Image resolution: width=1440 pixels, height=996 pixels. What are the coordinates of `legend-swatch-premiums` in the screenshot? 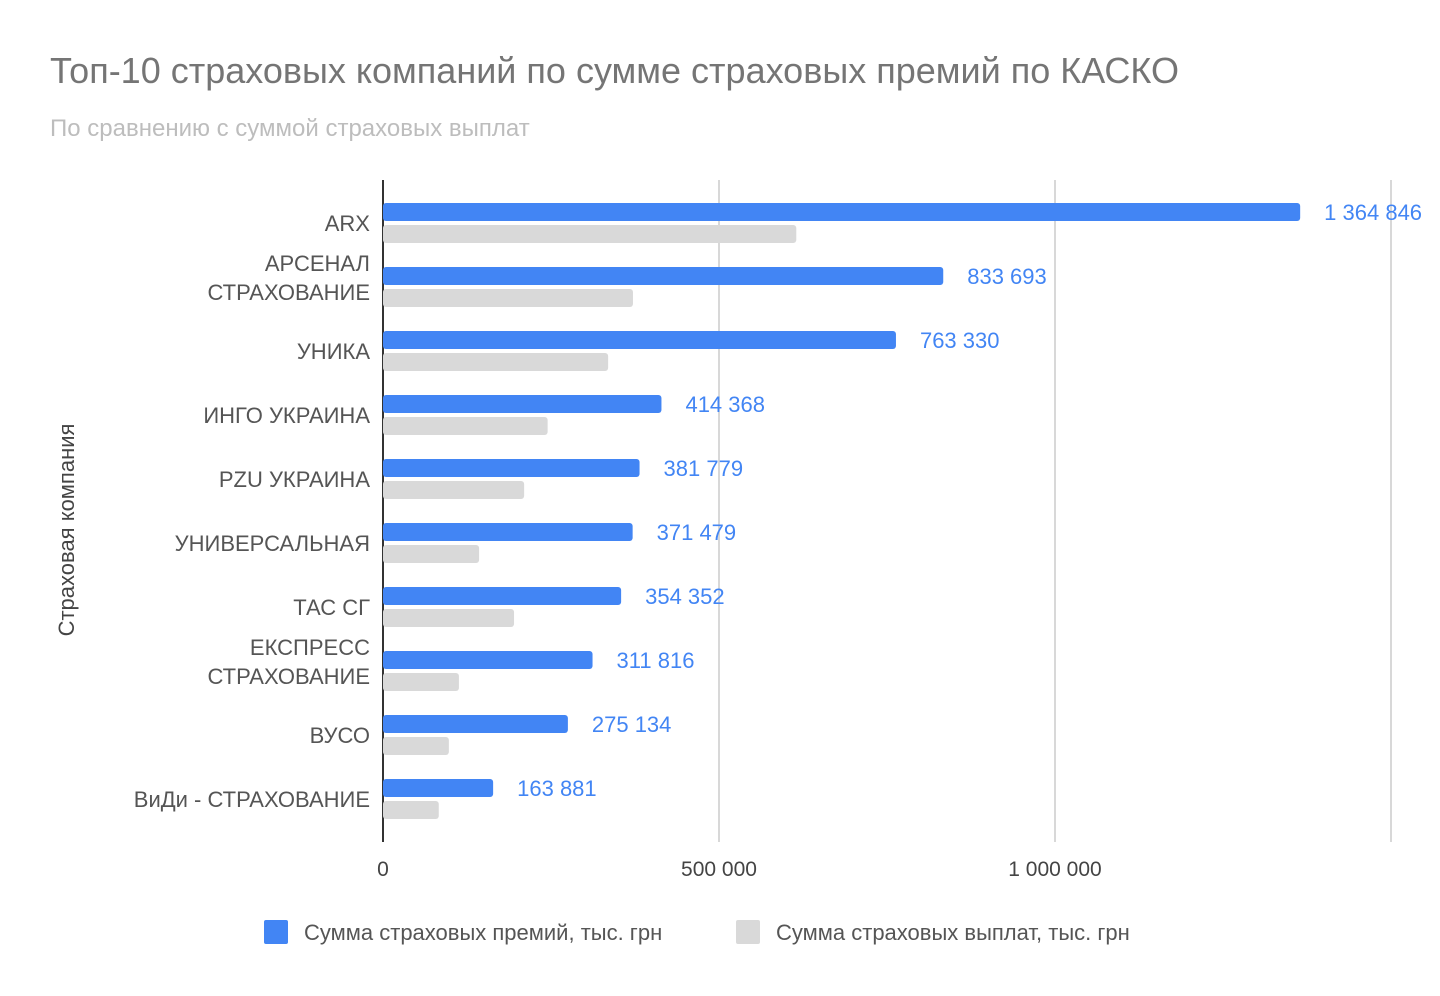 It's located at (276, 932).